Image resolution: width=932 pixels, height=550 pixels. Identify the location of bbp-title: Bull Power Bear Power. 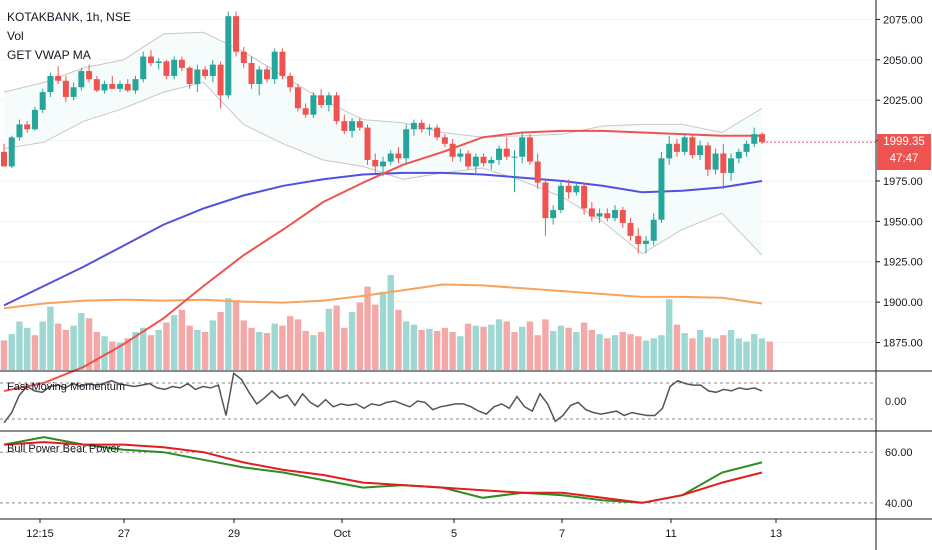
(64, 449).